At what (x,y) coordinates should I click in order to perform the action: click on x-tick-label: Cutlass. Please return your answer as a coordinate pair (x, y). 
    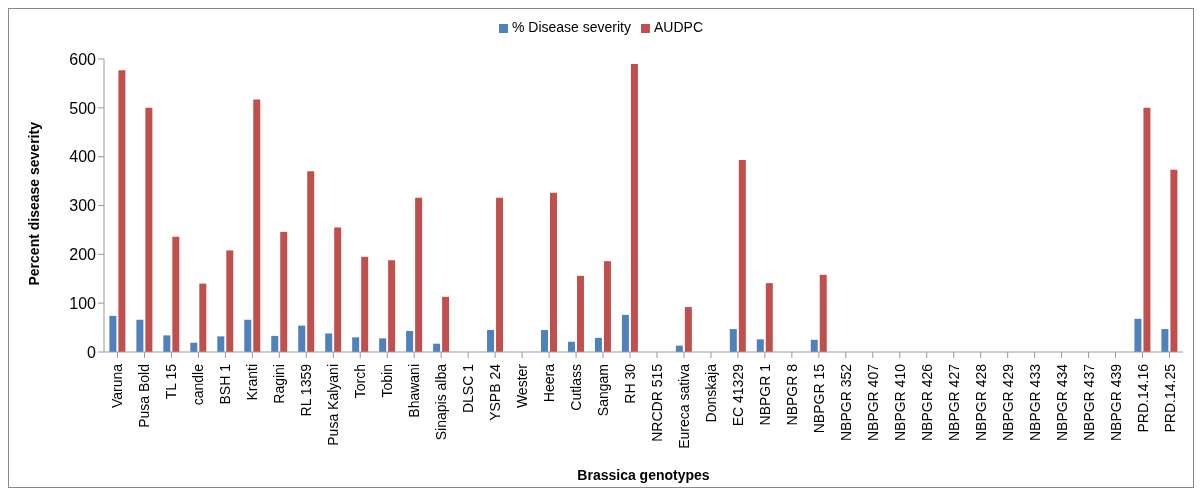
    Looking at the image, I should click on (576, 387).